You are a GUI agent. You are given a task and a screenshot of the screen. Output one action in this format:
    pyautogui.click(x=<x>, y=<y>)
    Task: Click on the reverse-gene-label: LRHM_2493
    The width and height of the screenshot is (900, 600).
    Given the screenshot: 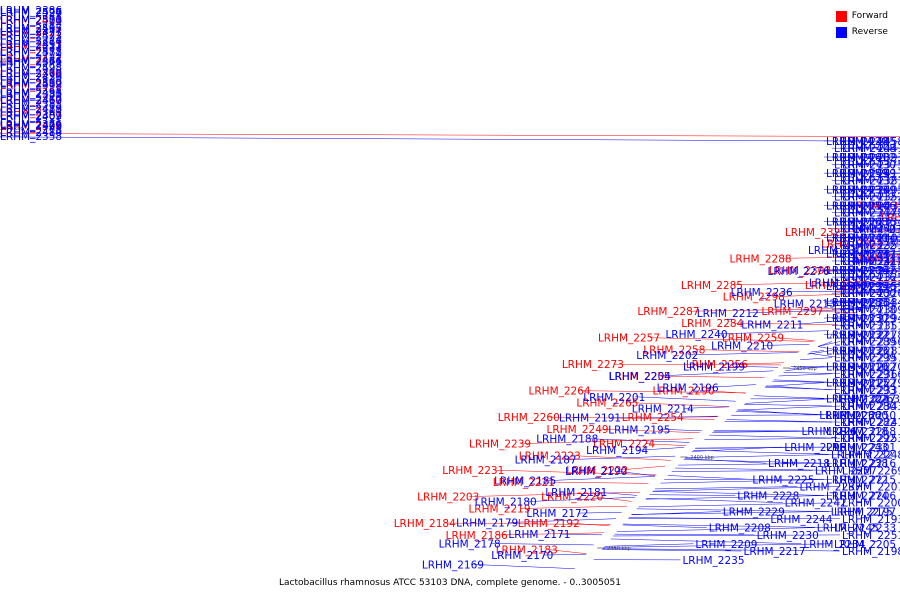 What is the action you would take?
    pyautogui.click(x=31, y=45)
    